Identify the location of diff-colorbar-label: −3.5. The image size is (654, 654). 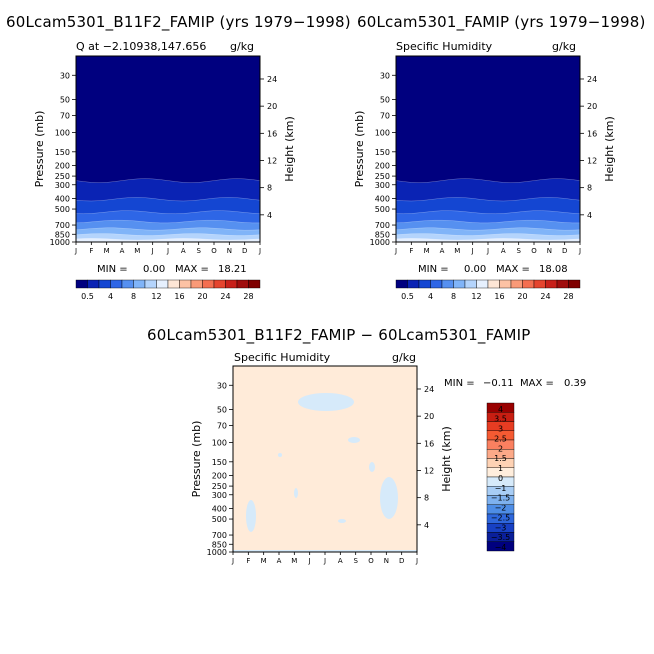
(500, 537).